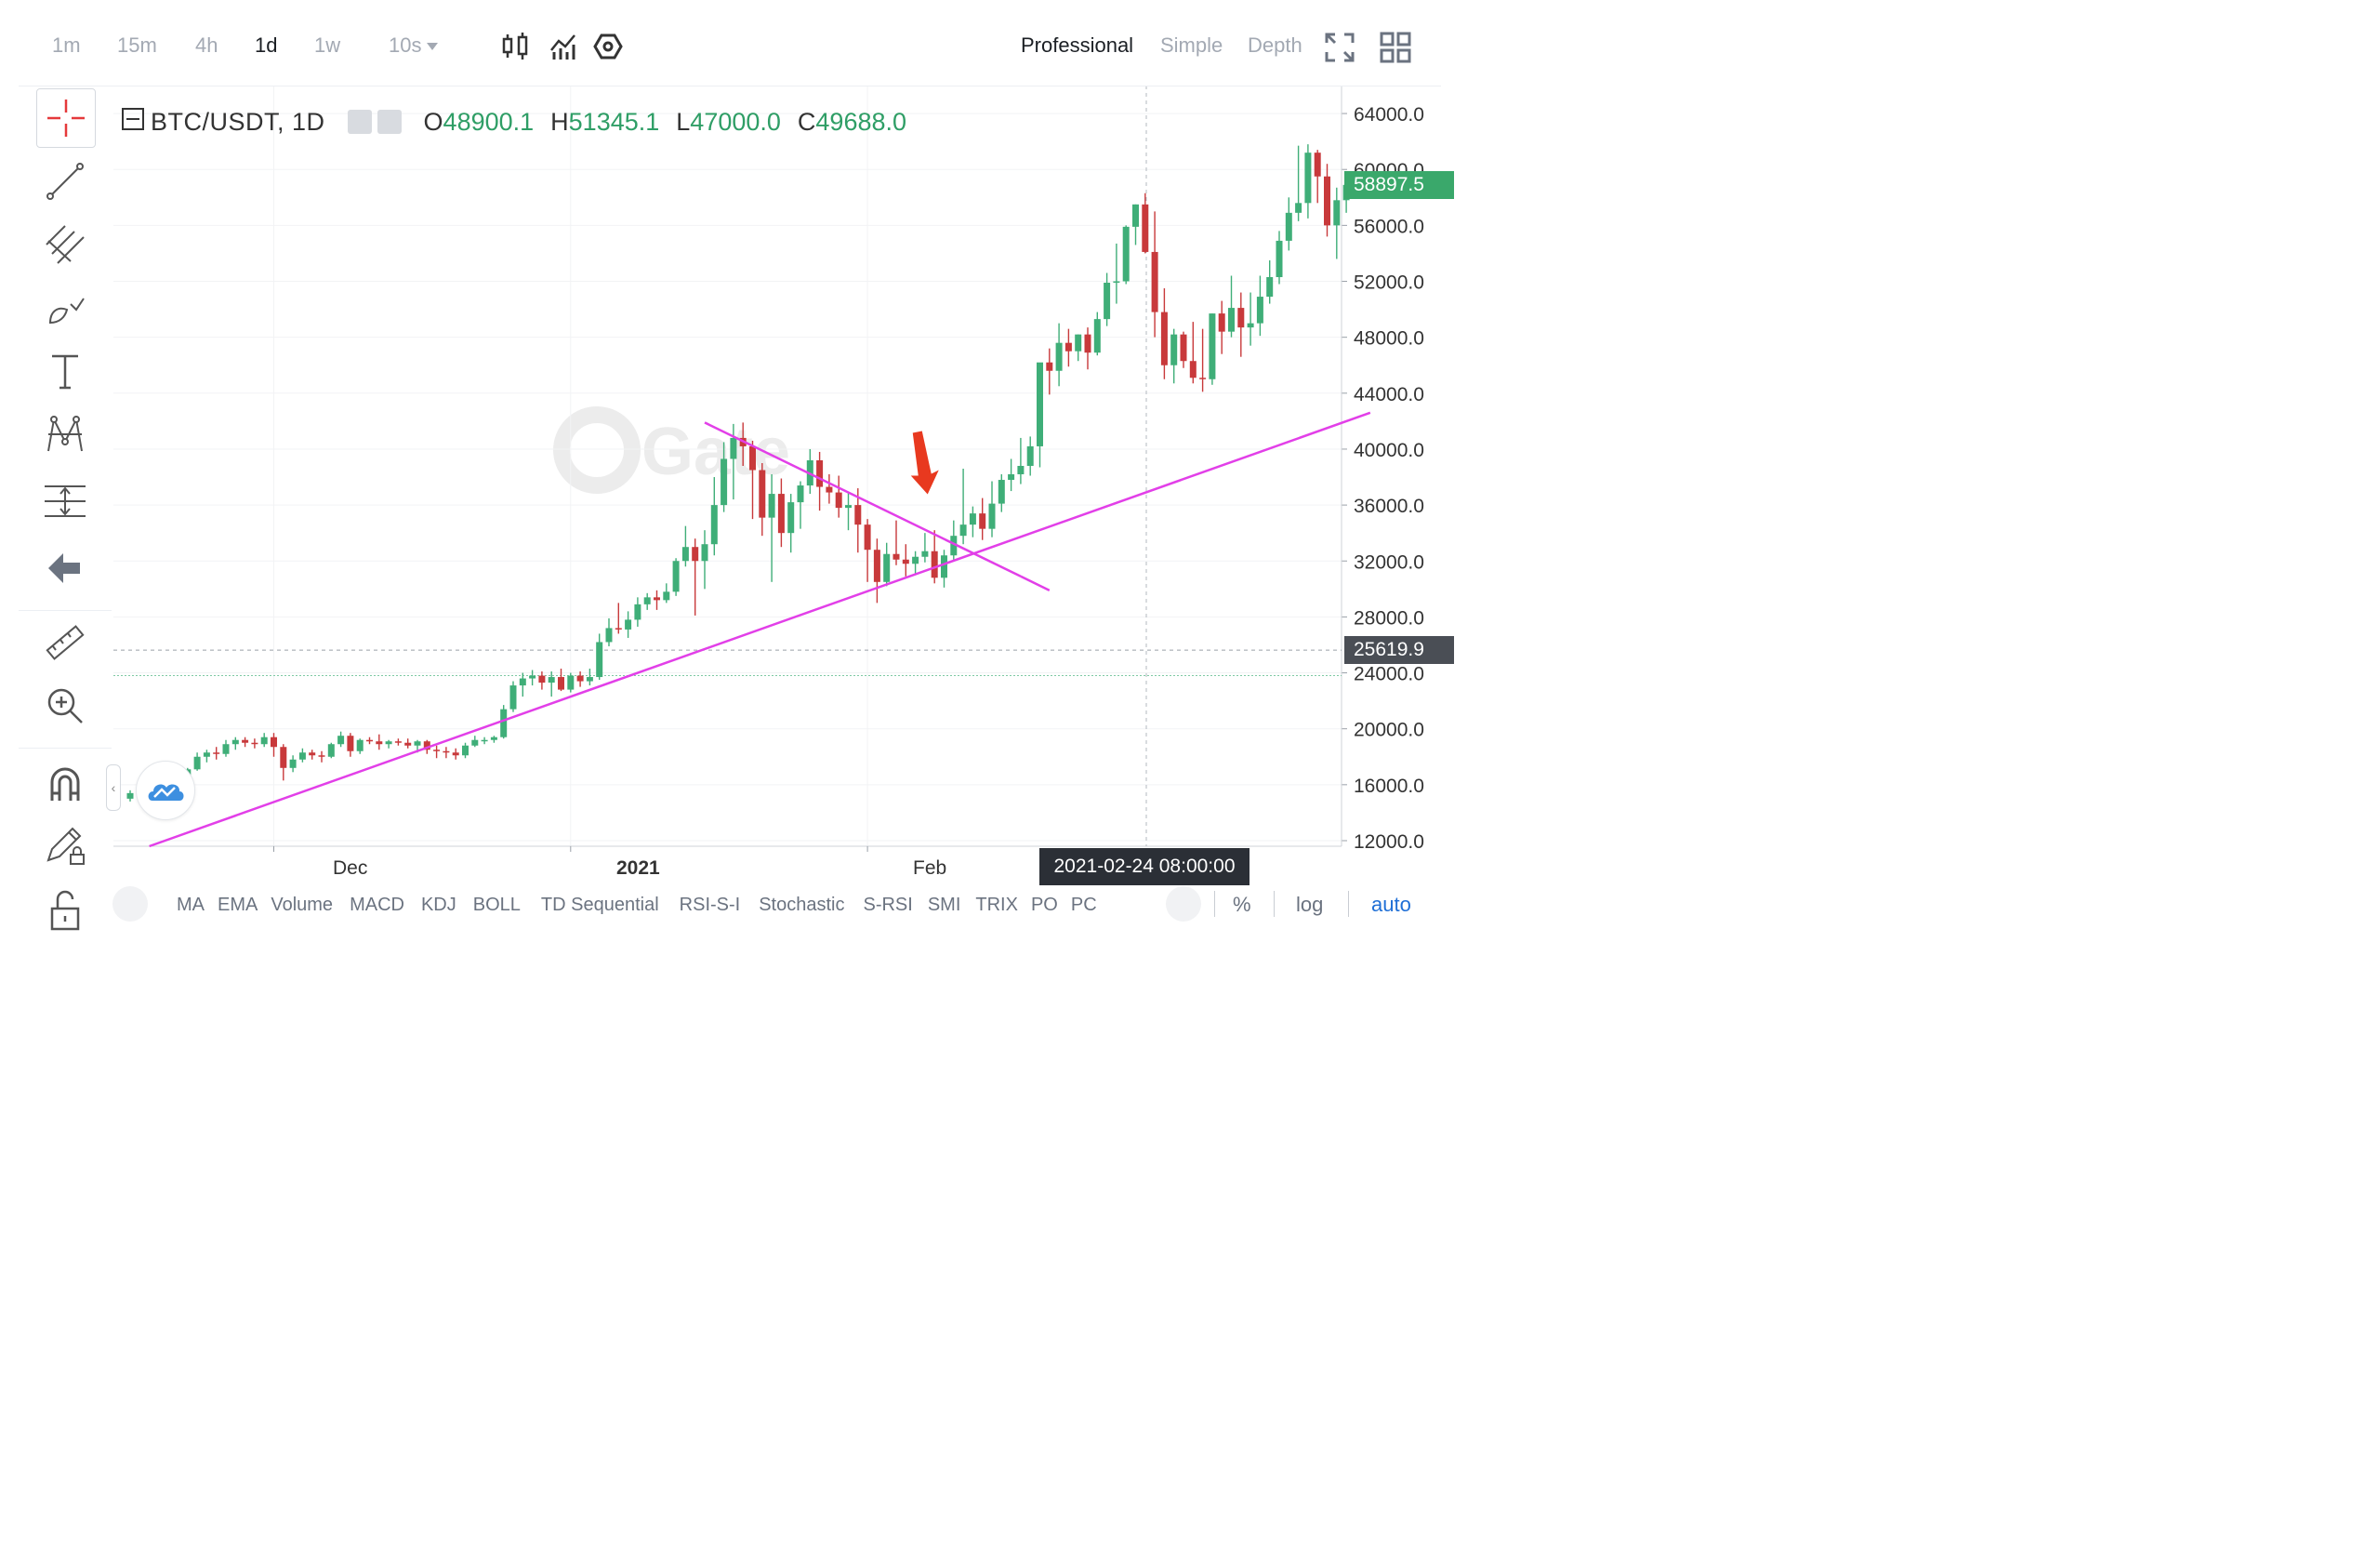  Describe the element at coordinates (563, 46) in the screenshot. I see `indicator-chart-icon` at that location.